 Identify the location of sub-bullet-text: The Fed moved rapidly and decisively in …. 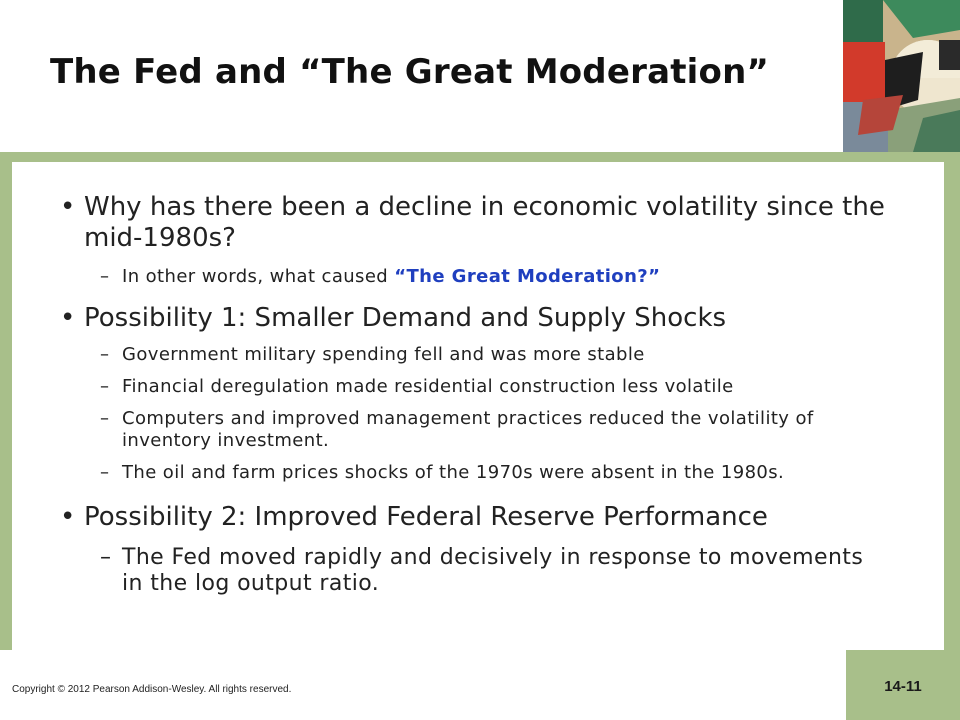
(493, 570).